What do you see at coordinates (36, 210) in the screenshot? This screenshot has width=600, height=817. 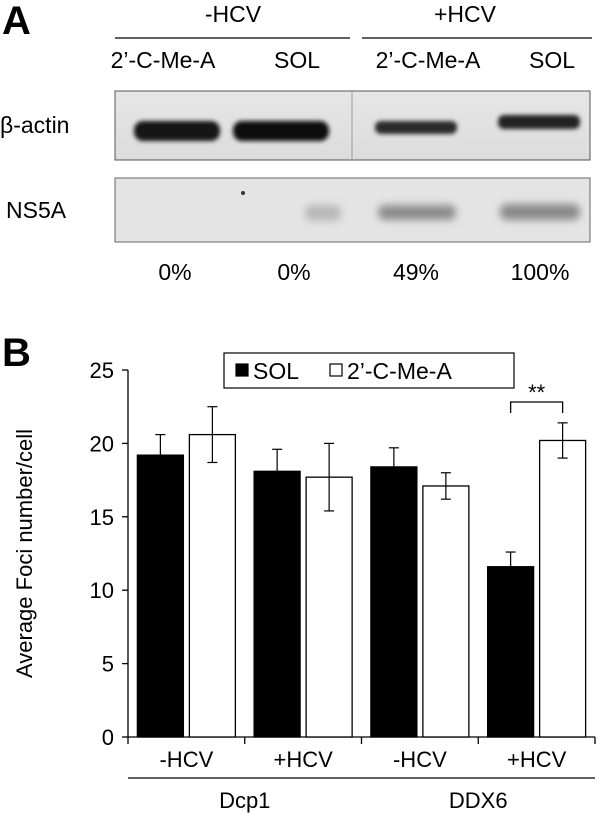 I see `blot-label-ns5a: NS5A` at bounding box center [36, 210].